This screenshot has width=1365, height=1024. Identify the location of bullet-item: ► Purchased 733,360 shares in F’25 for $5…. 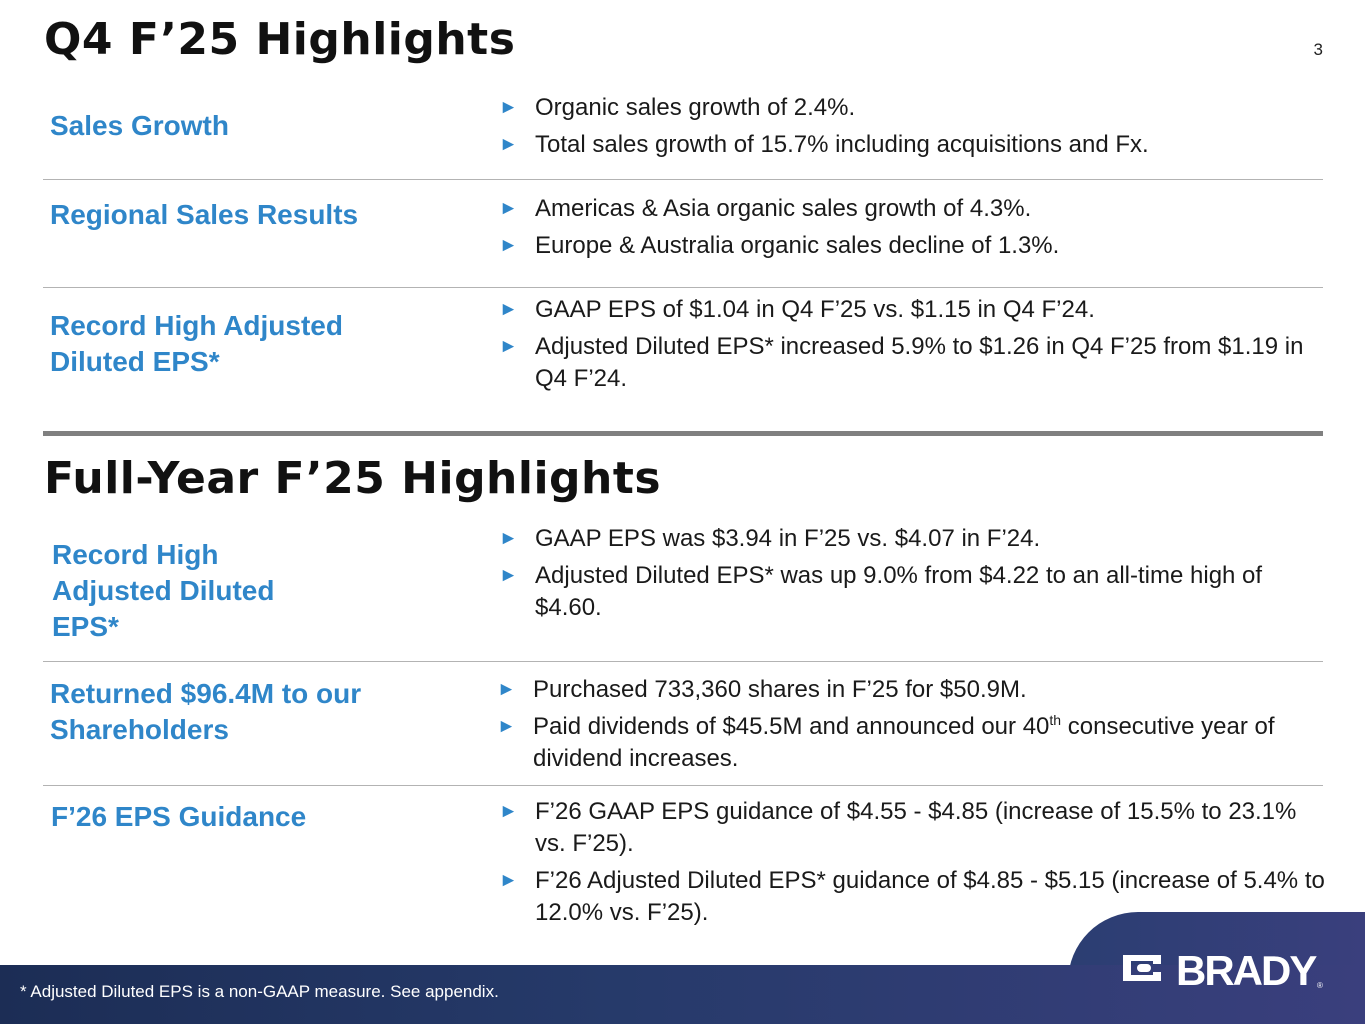
(916, 690).